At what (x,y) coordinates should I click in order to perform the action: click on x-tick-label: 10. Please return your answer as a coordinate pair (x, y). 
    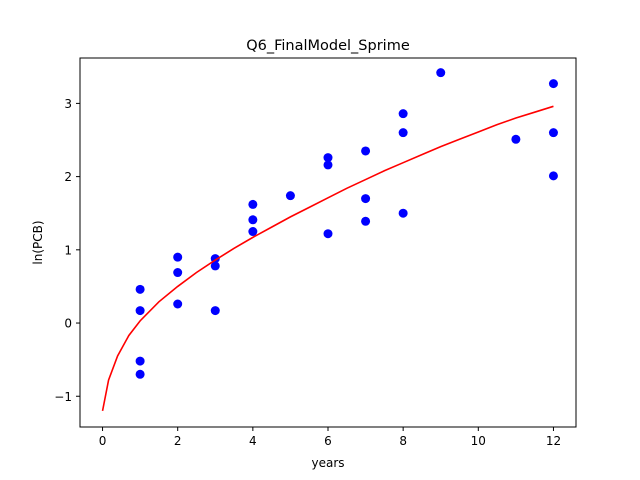
    Looking at the image, I should click on (478, 441).